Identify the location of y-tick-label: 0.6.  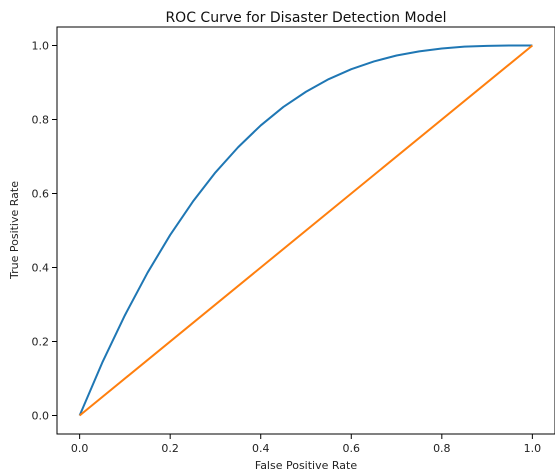
(41, 194).